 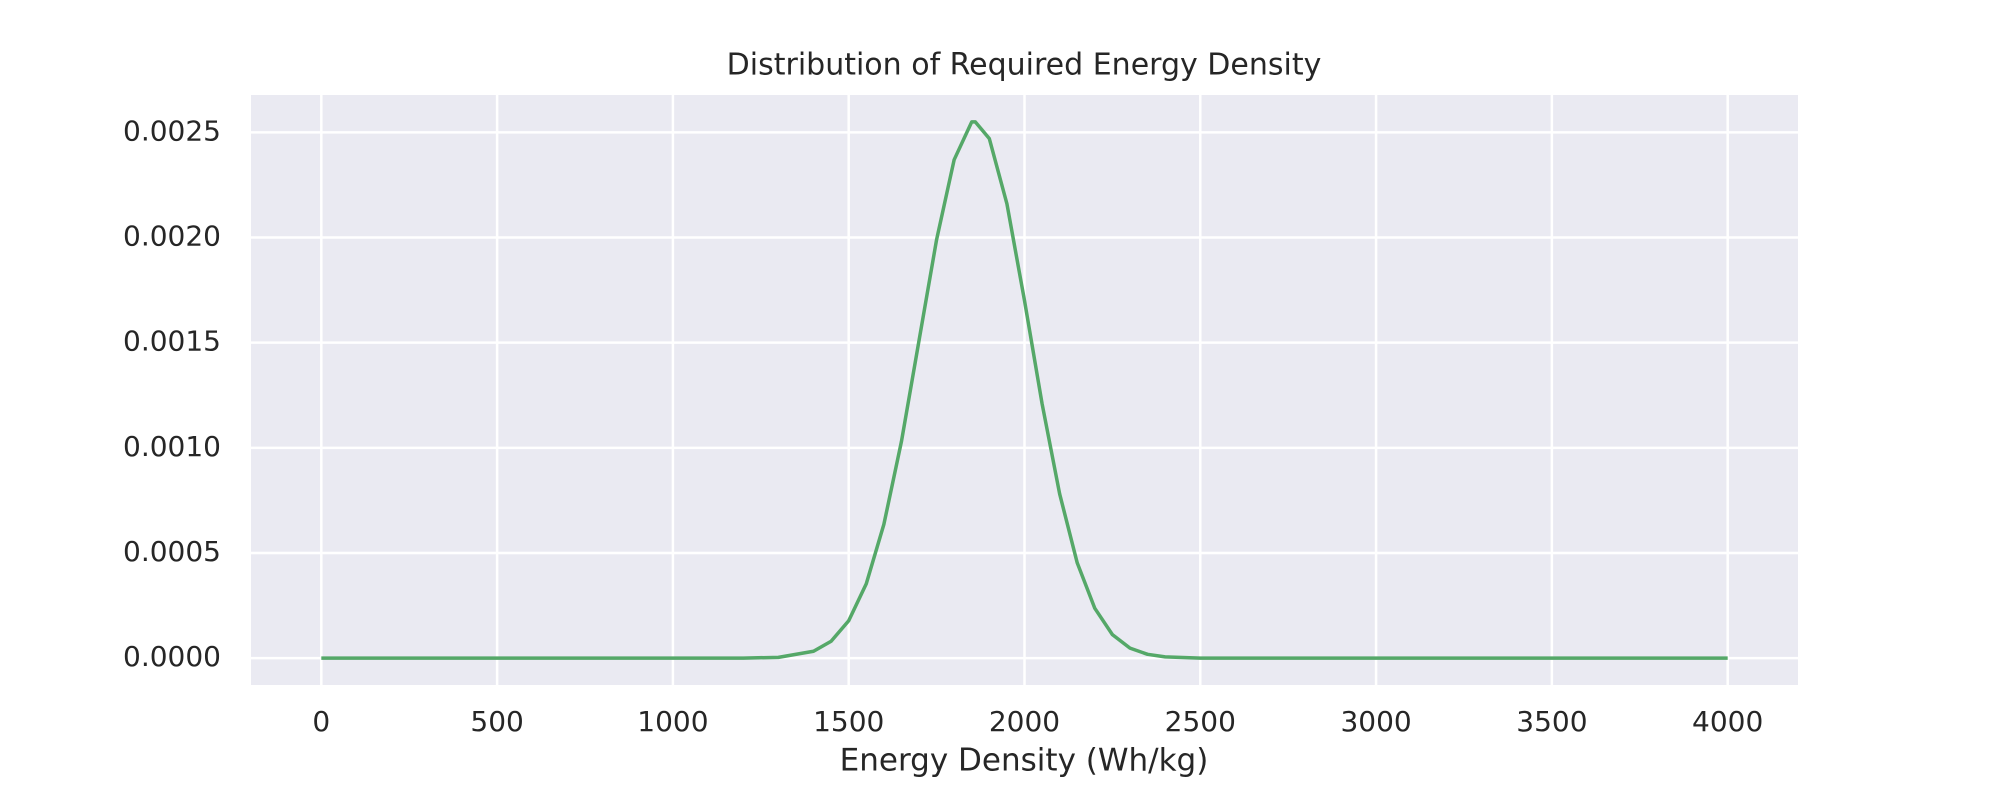 What do you see at coordinates (672, 721) in the screenshot?
I see `x-tick-label: 1000` at bounding box center [672, 721].